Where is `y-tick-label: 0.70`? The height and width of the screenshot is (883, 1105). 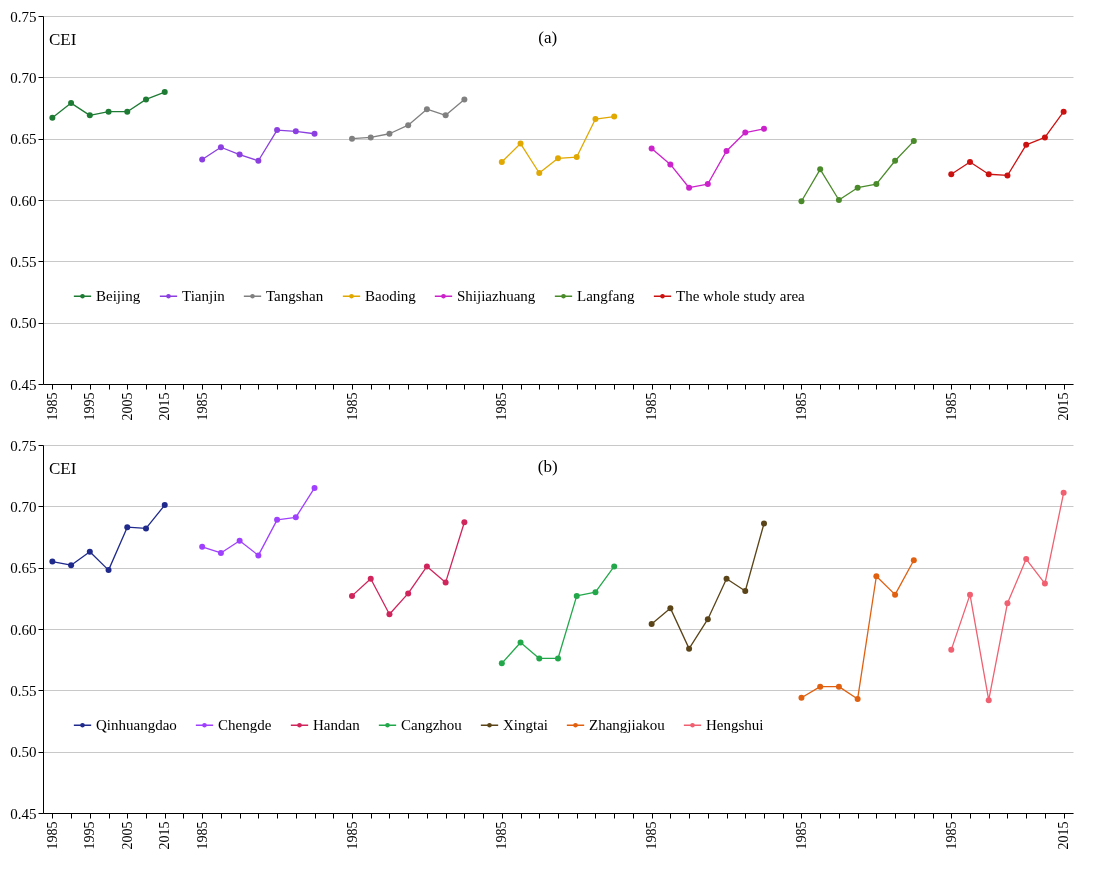 y-tick-label: 0.70 is located at coordinates (23, 77).